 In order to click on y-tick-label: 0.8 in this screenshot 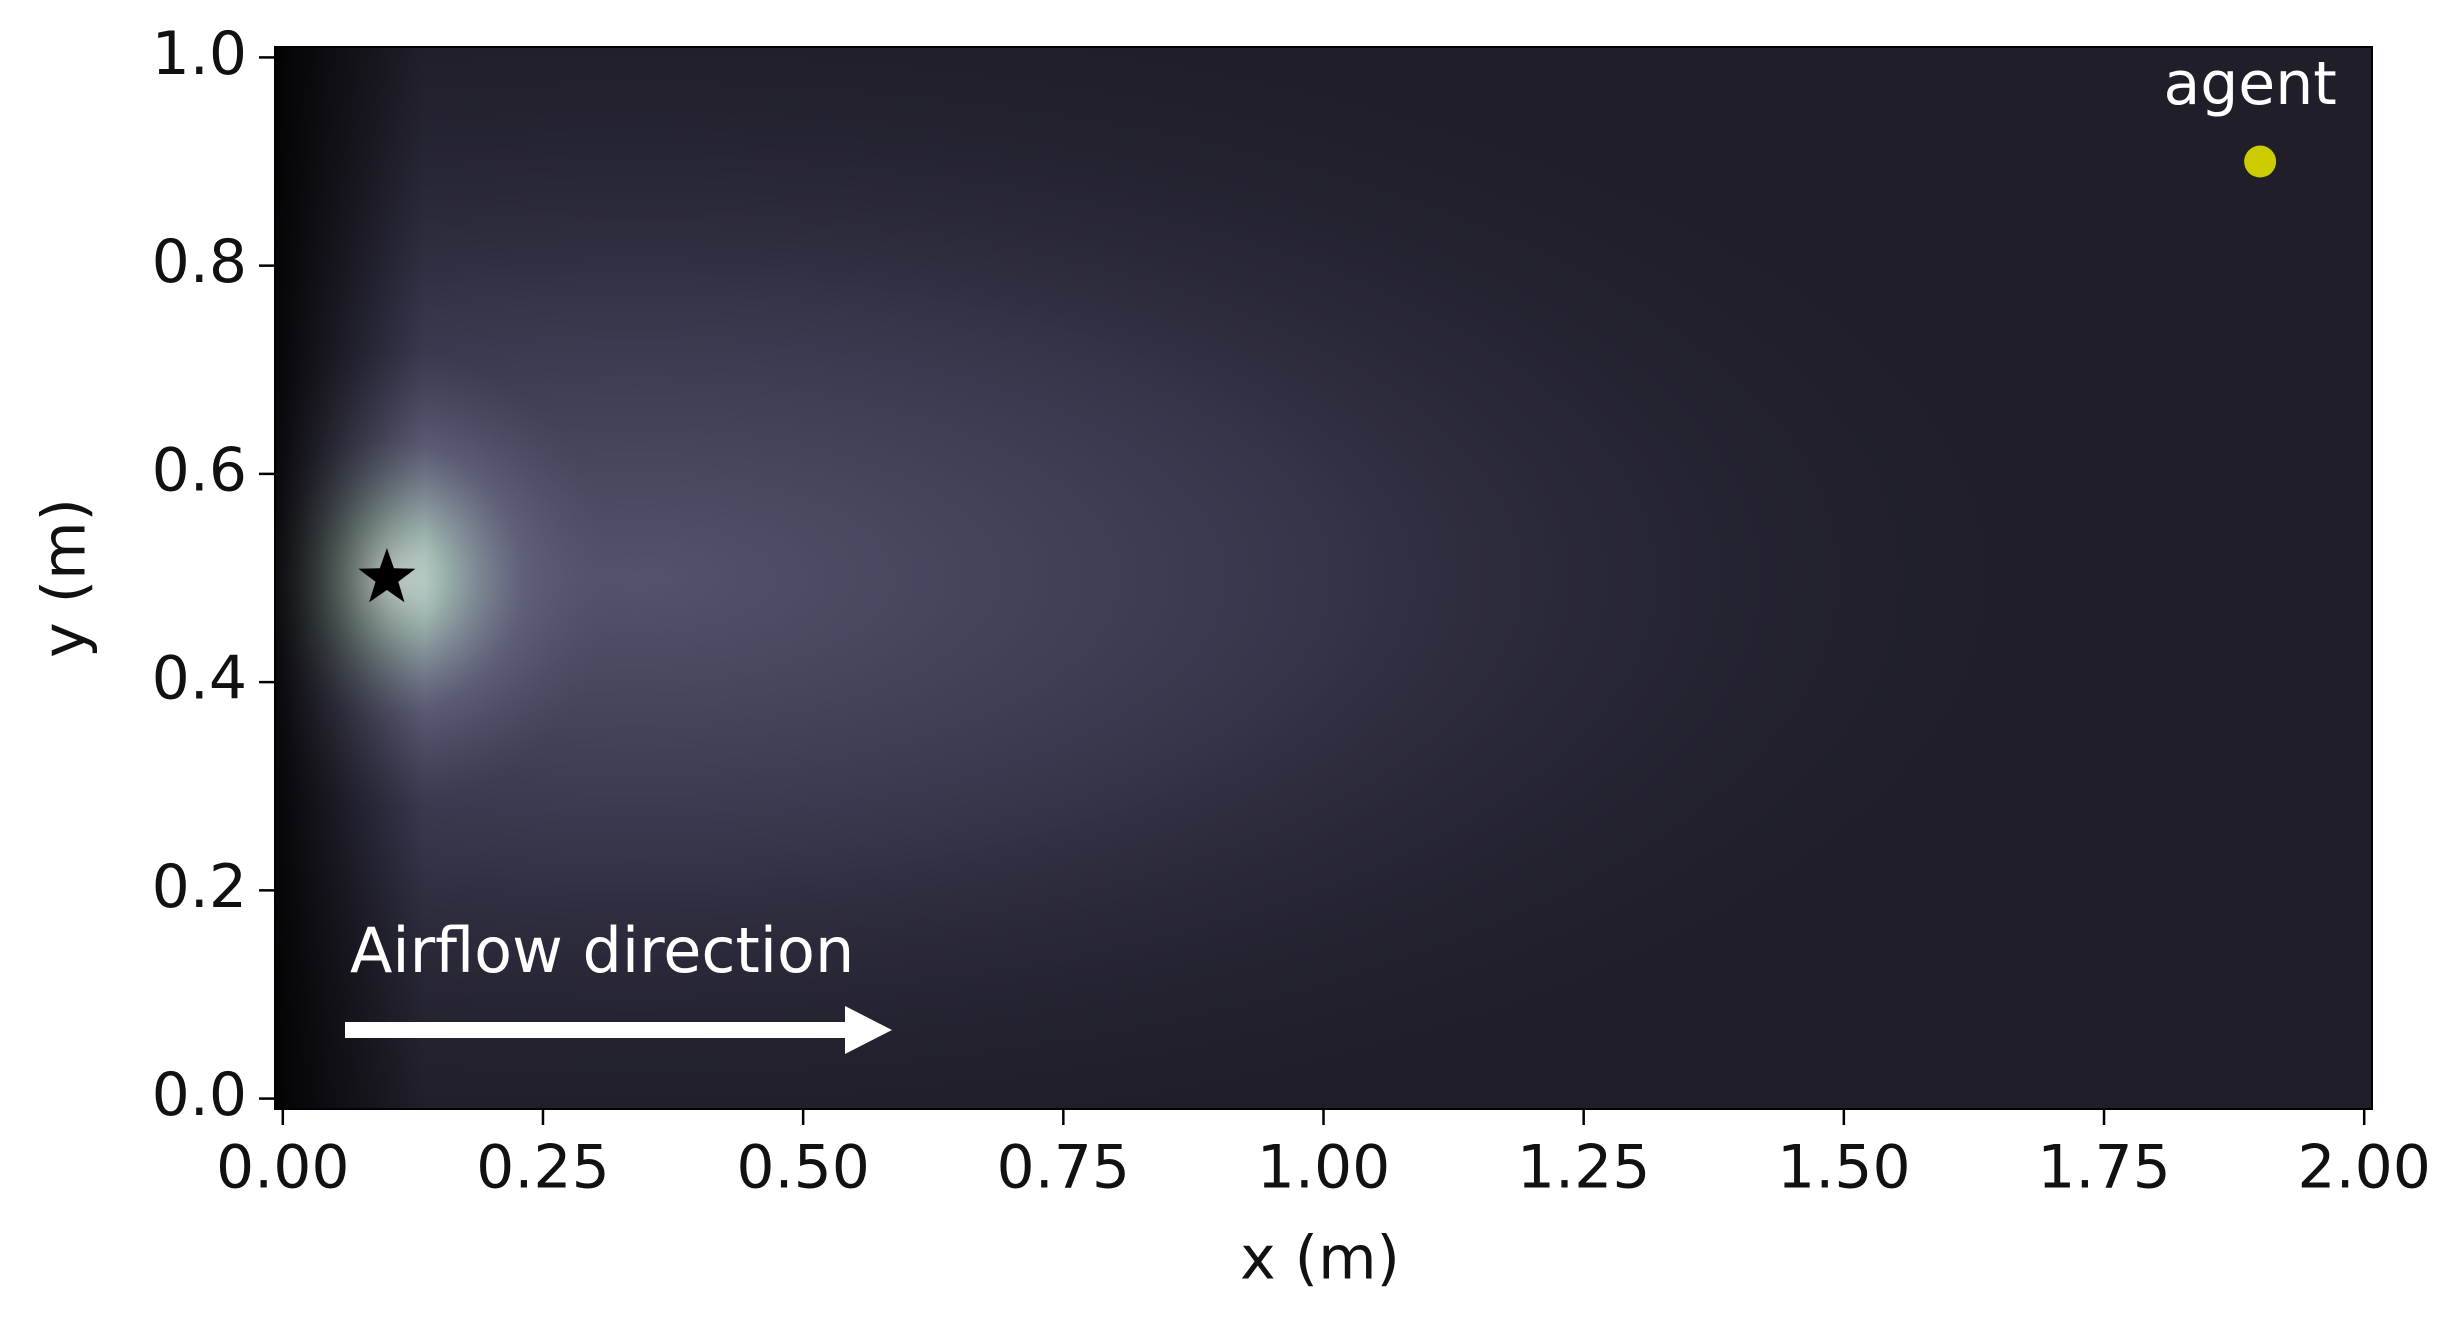, I will do `click(199, 262)`.